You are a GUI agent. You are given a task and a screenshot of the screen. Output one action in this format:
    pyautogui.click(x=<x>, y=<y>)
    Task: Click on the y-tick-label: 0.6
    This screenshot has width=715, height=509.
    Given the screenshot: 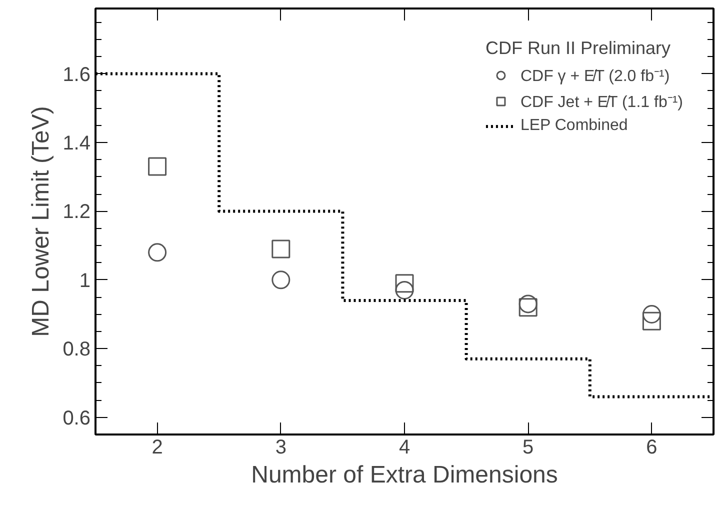 What is the action you would take?
    pyautogui.click(x=76, y=418)
    